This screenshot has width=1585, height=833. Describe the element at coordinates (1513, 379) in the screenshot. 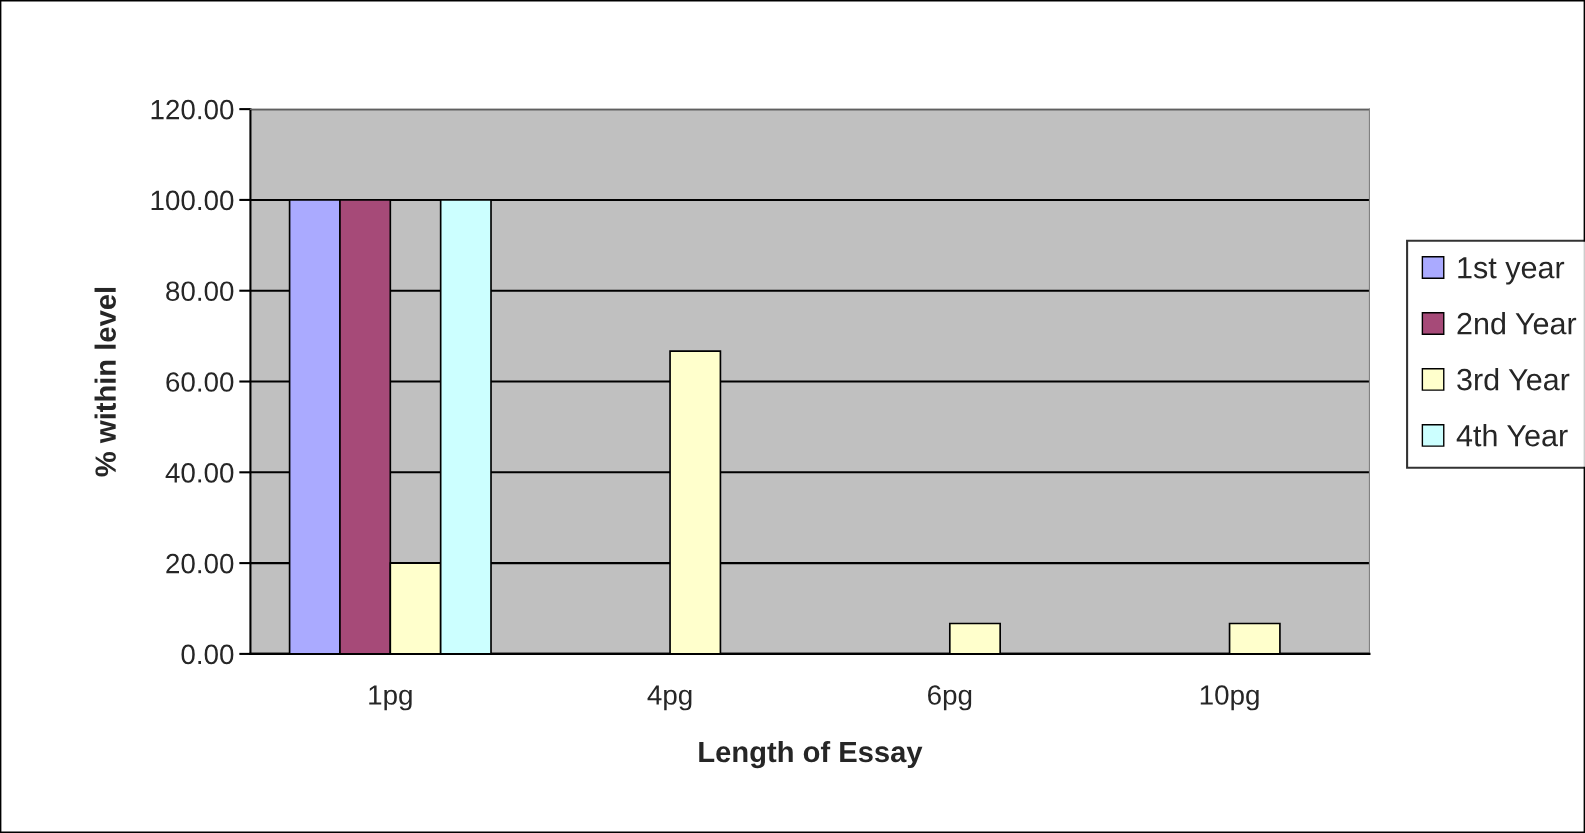

I see `legend-label: 3rd Year` at that location.